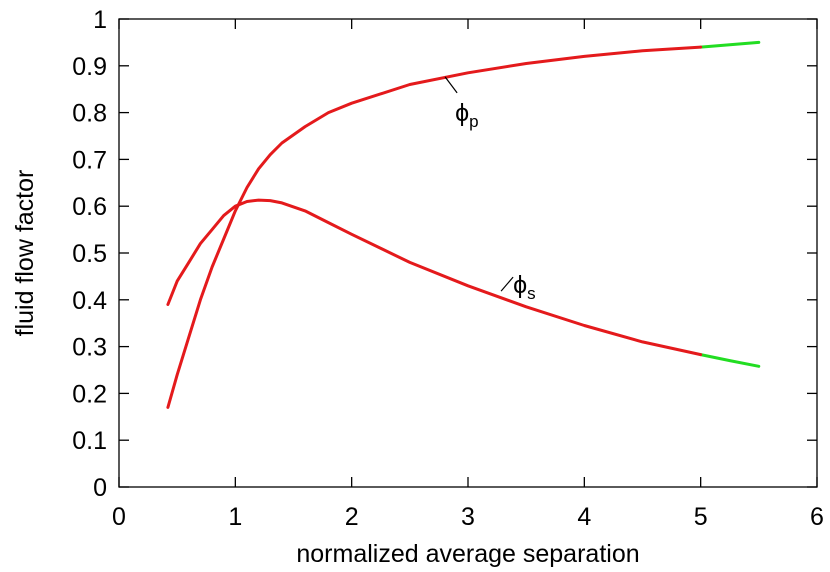  I want to click on y-tick-label: 0.1, so click(89, 441).